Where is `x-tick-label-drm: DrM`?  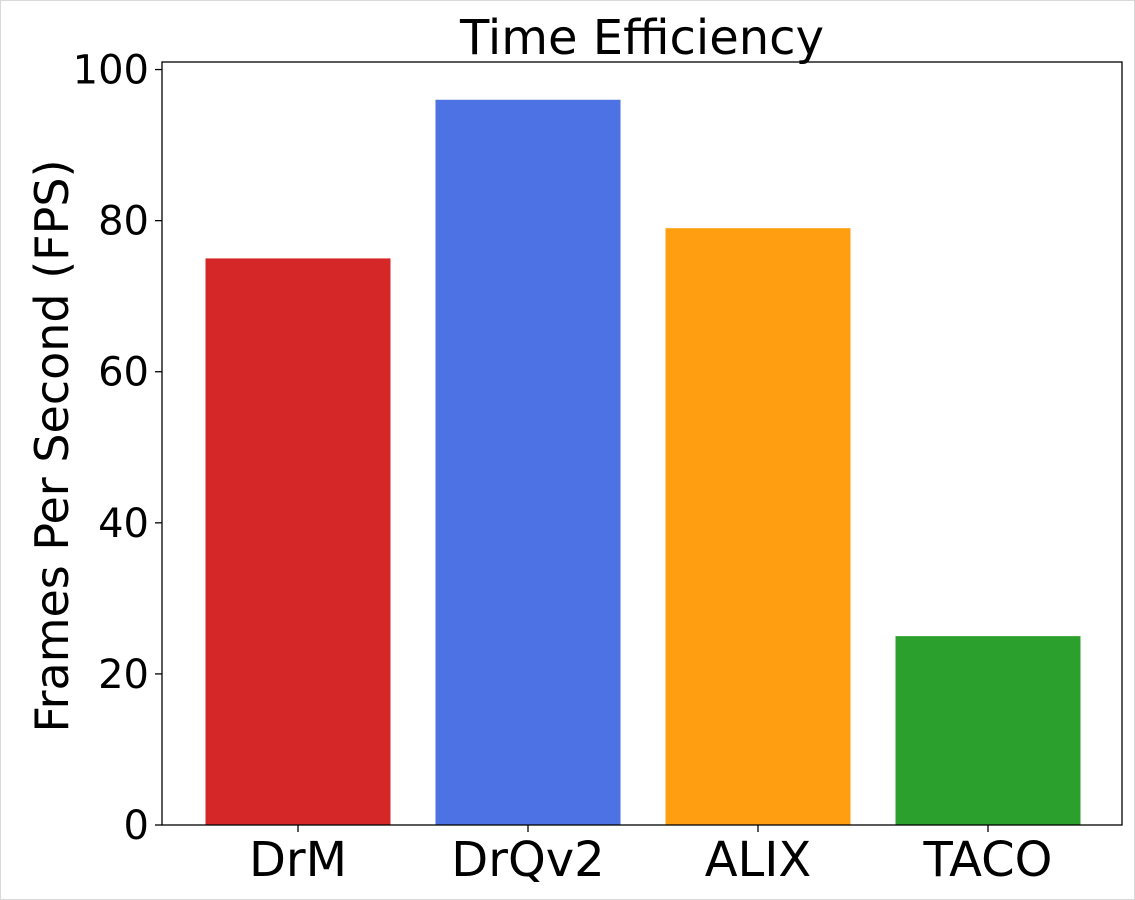
x-tick-label-drm: DrM is located at coordinates (298, 860).